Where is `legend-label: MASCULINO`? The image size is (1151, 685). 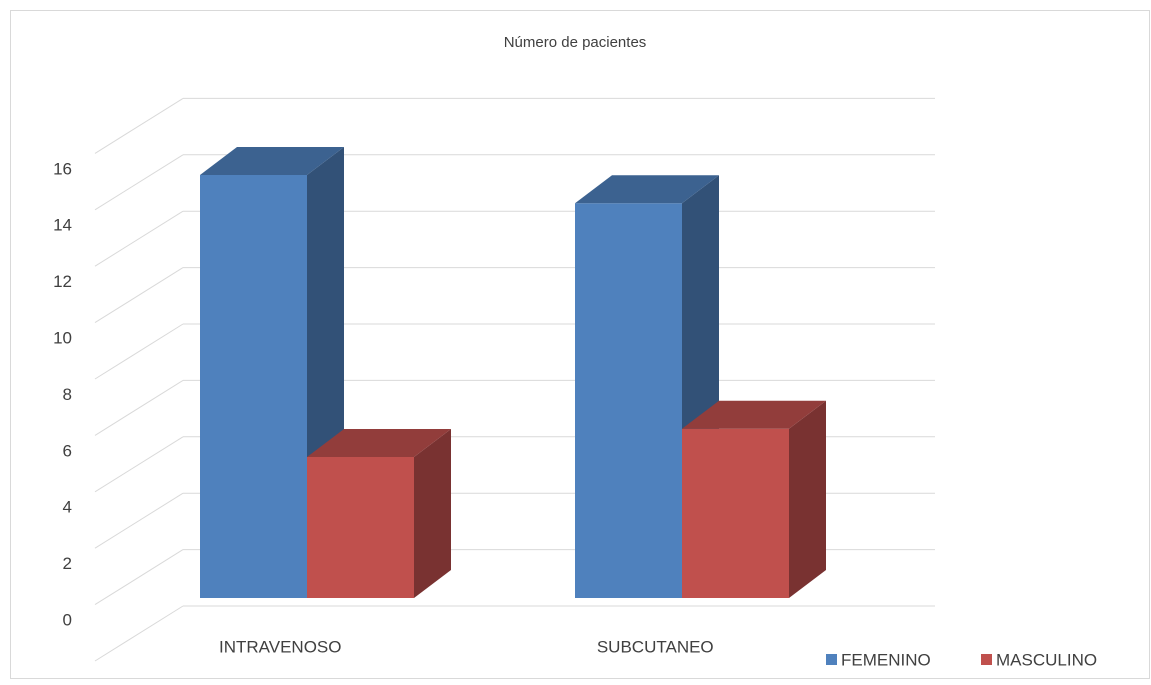
legend-label: MASCULINO is located at coordinates (1046, 659).